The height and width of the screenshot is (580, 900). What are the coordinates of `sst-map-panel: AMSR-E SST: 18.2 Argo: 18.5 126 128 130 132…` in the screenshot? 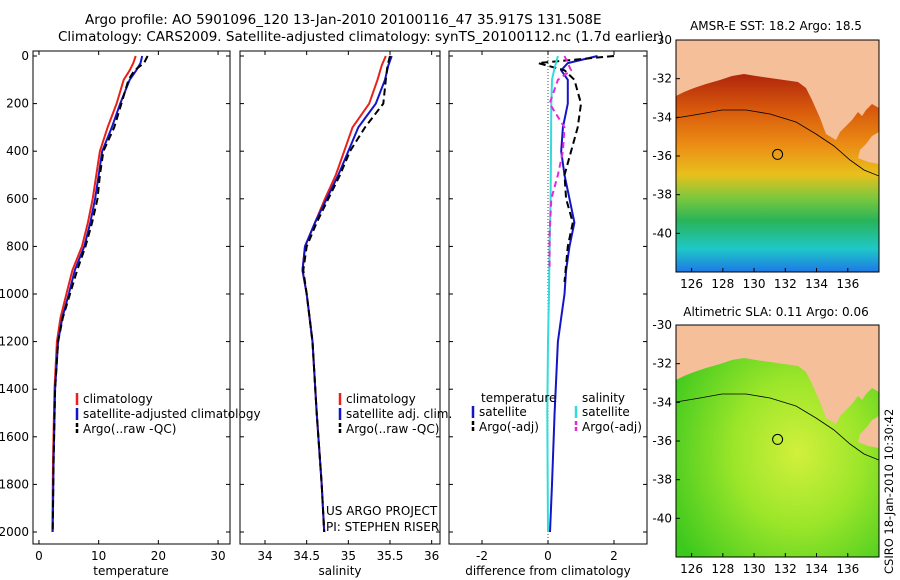 It's located at (766, 155).